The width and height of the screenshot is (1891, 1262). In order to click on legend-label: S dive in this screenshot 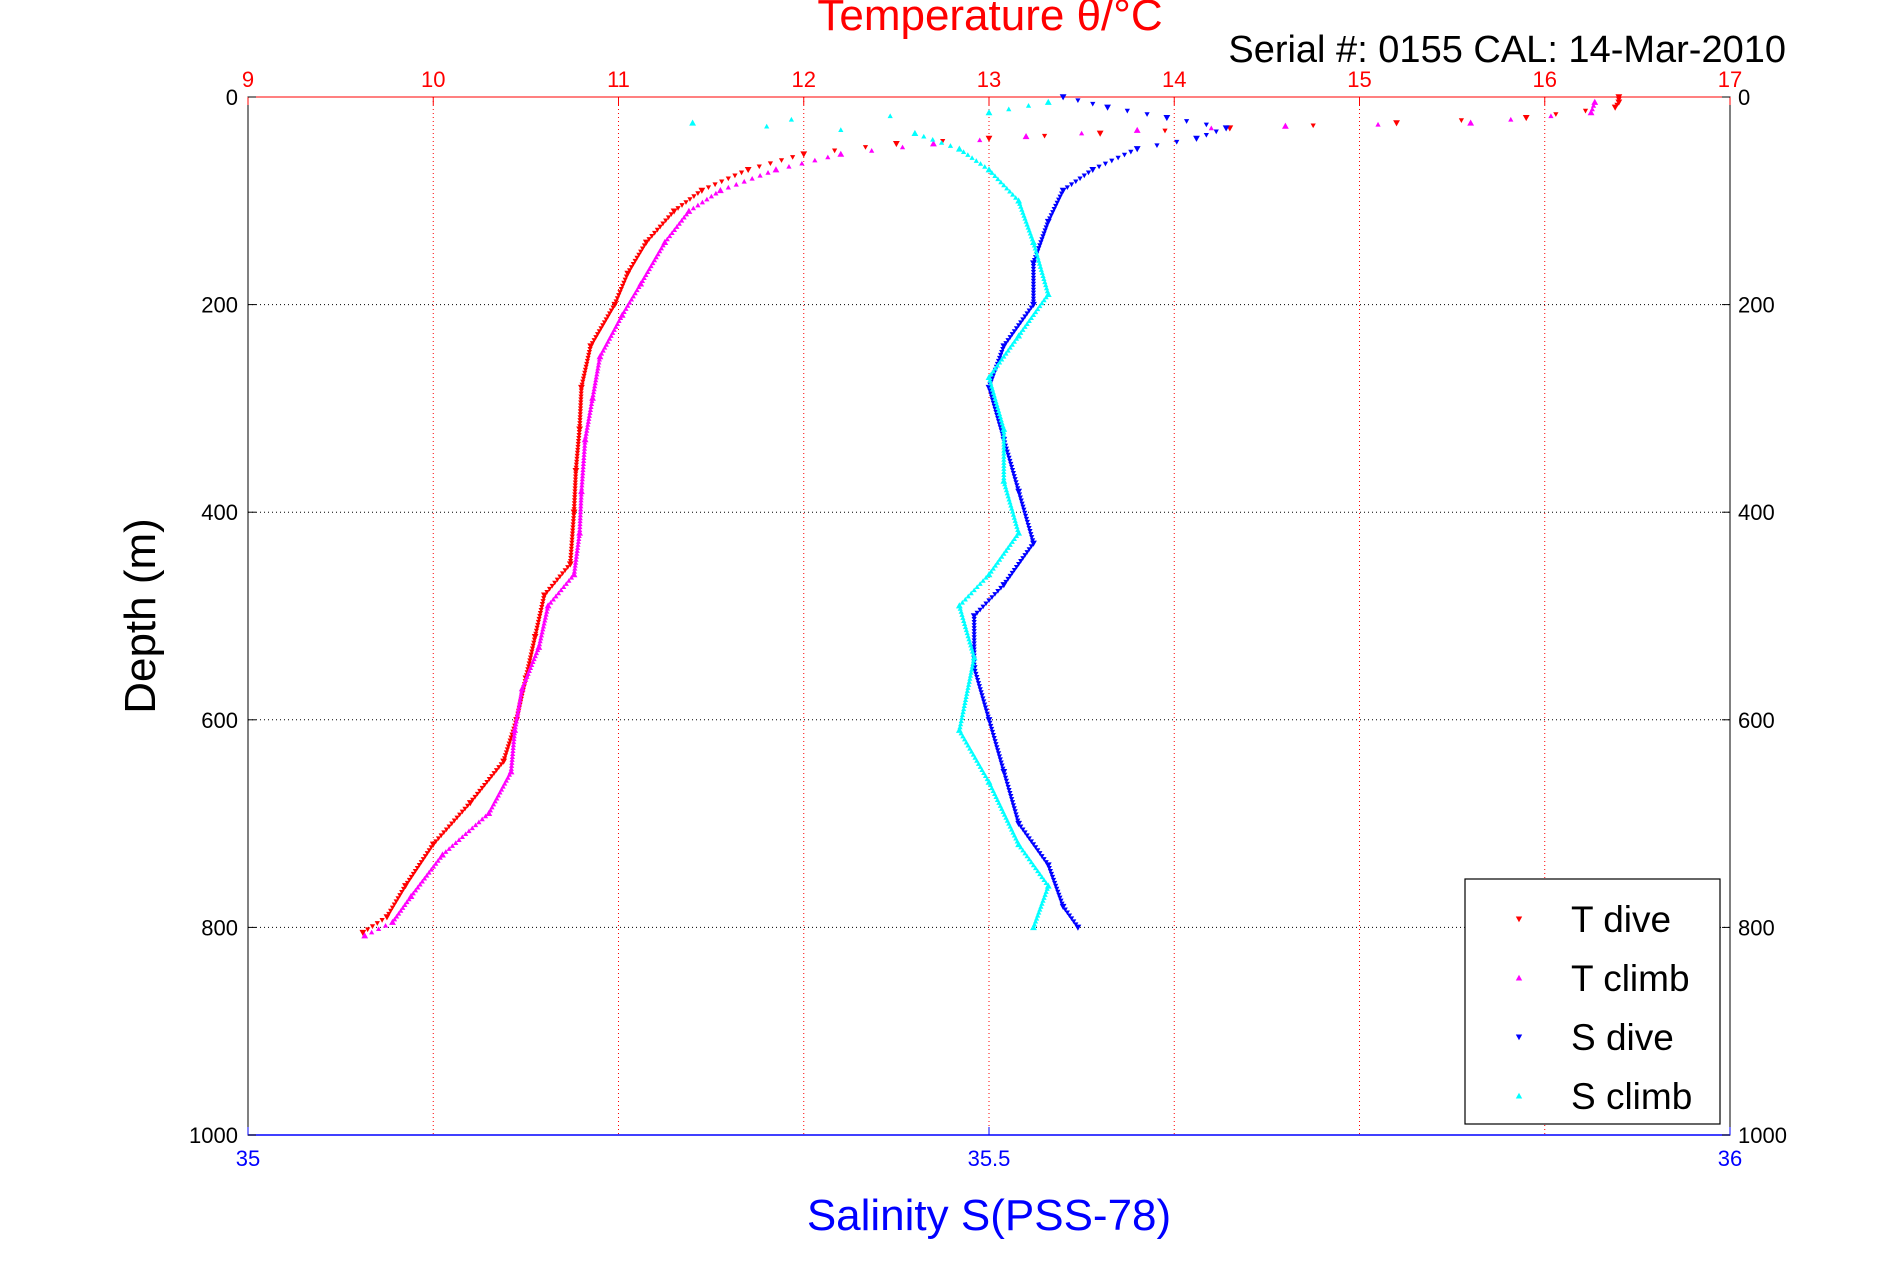, I will do `click(1622, 1037)`.